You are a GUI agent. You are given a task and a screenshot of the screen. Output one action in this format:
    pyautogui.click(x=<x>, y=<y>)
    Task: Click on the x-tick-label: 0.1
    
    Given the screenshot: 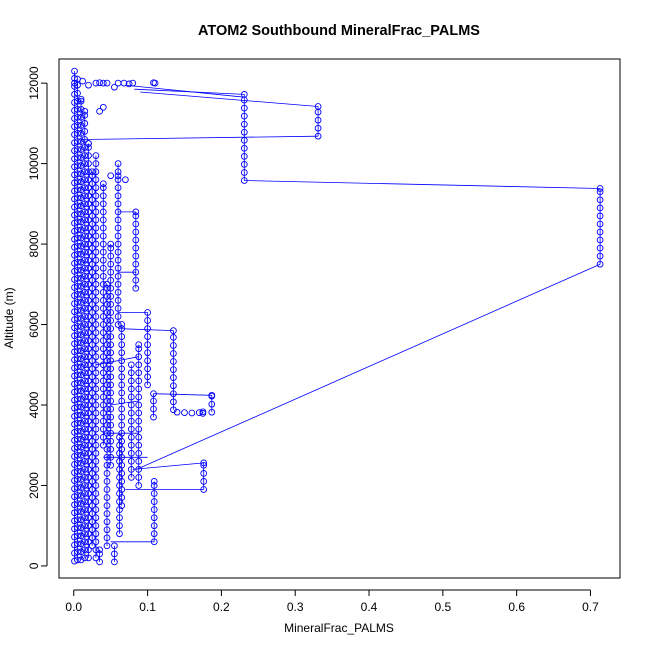 What is the action you would take?
    pyautogui.click(x=147, y=607)
    